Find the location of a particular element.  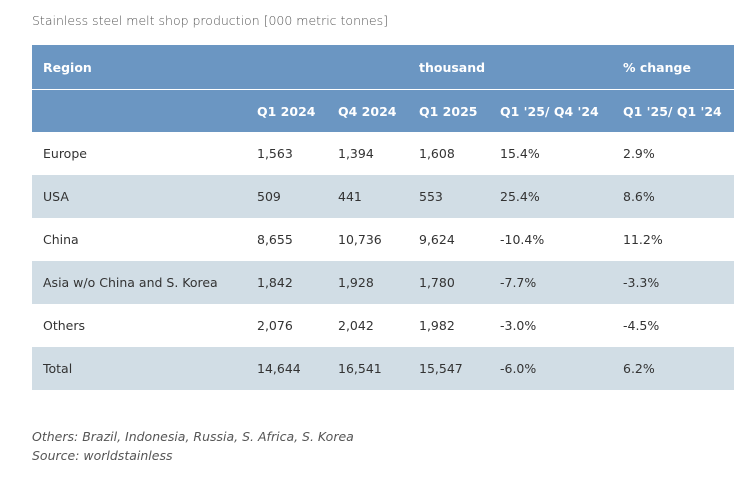

value-cell: -4.5% is located at coordinates (641, 325).